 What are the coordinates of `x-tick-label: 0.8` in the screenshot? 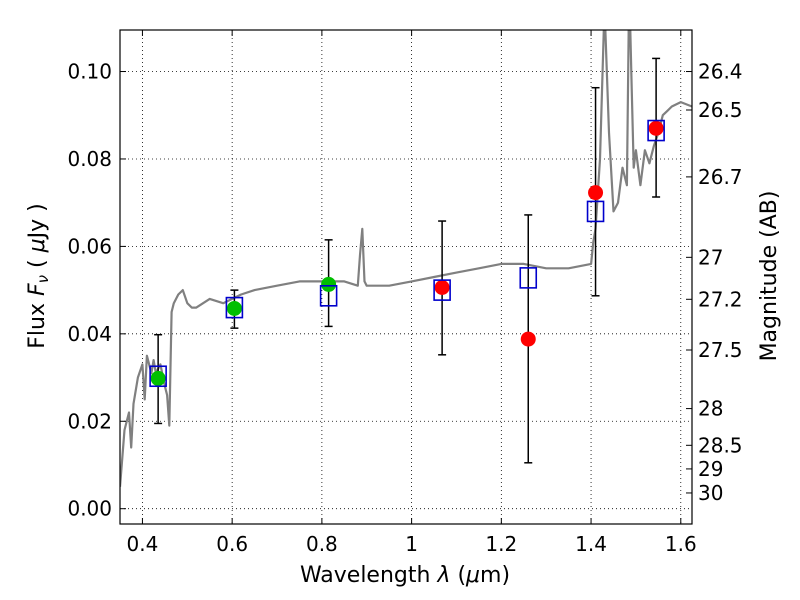 It's located at (322, 544).